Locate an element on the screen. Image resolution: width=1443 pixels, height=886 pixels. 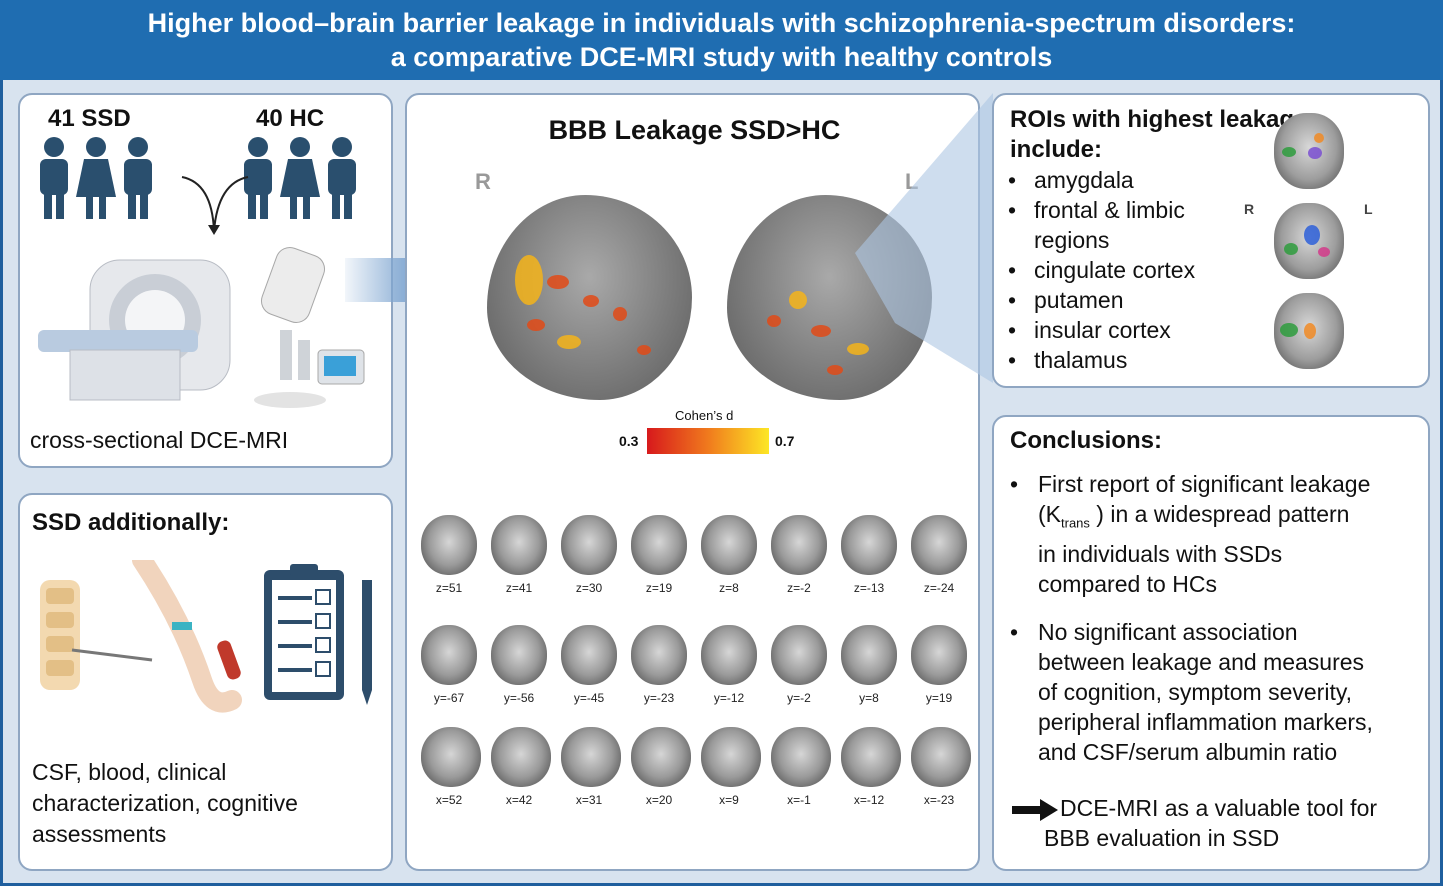
roi-item-amygdala: amygdala is located at coordinates (1100, 180).